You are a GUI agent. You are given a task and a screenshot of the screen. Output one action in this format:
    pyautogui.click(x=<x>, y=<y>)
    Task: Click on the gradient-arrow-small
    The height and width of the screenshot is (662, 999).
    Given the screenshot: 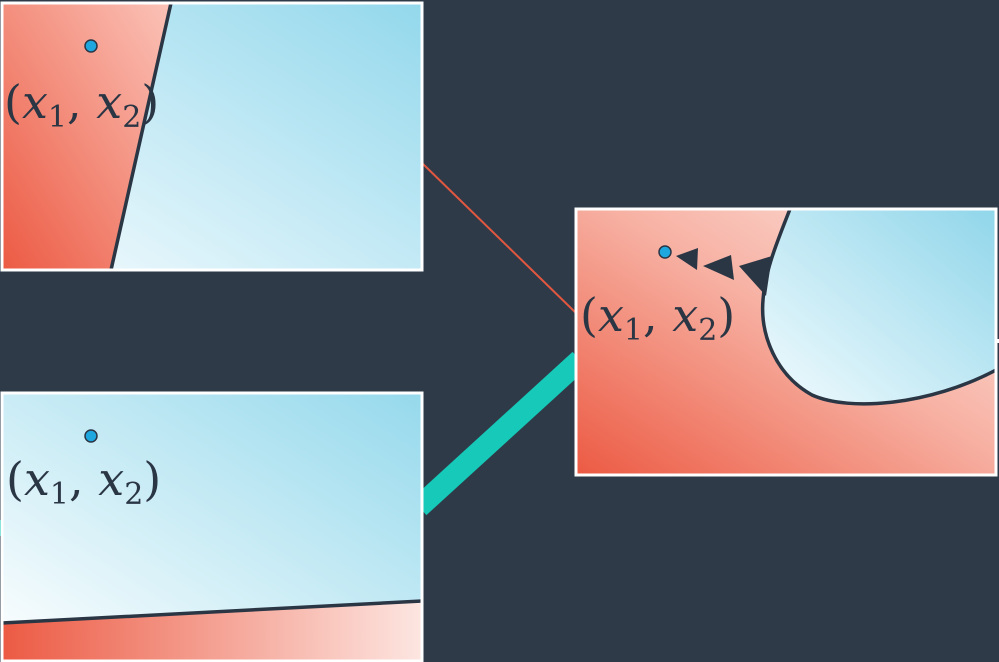 What is the action you would take?
    pyautogui.click(x=687, y=259)
    